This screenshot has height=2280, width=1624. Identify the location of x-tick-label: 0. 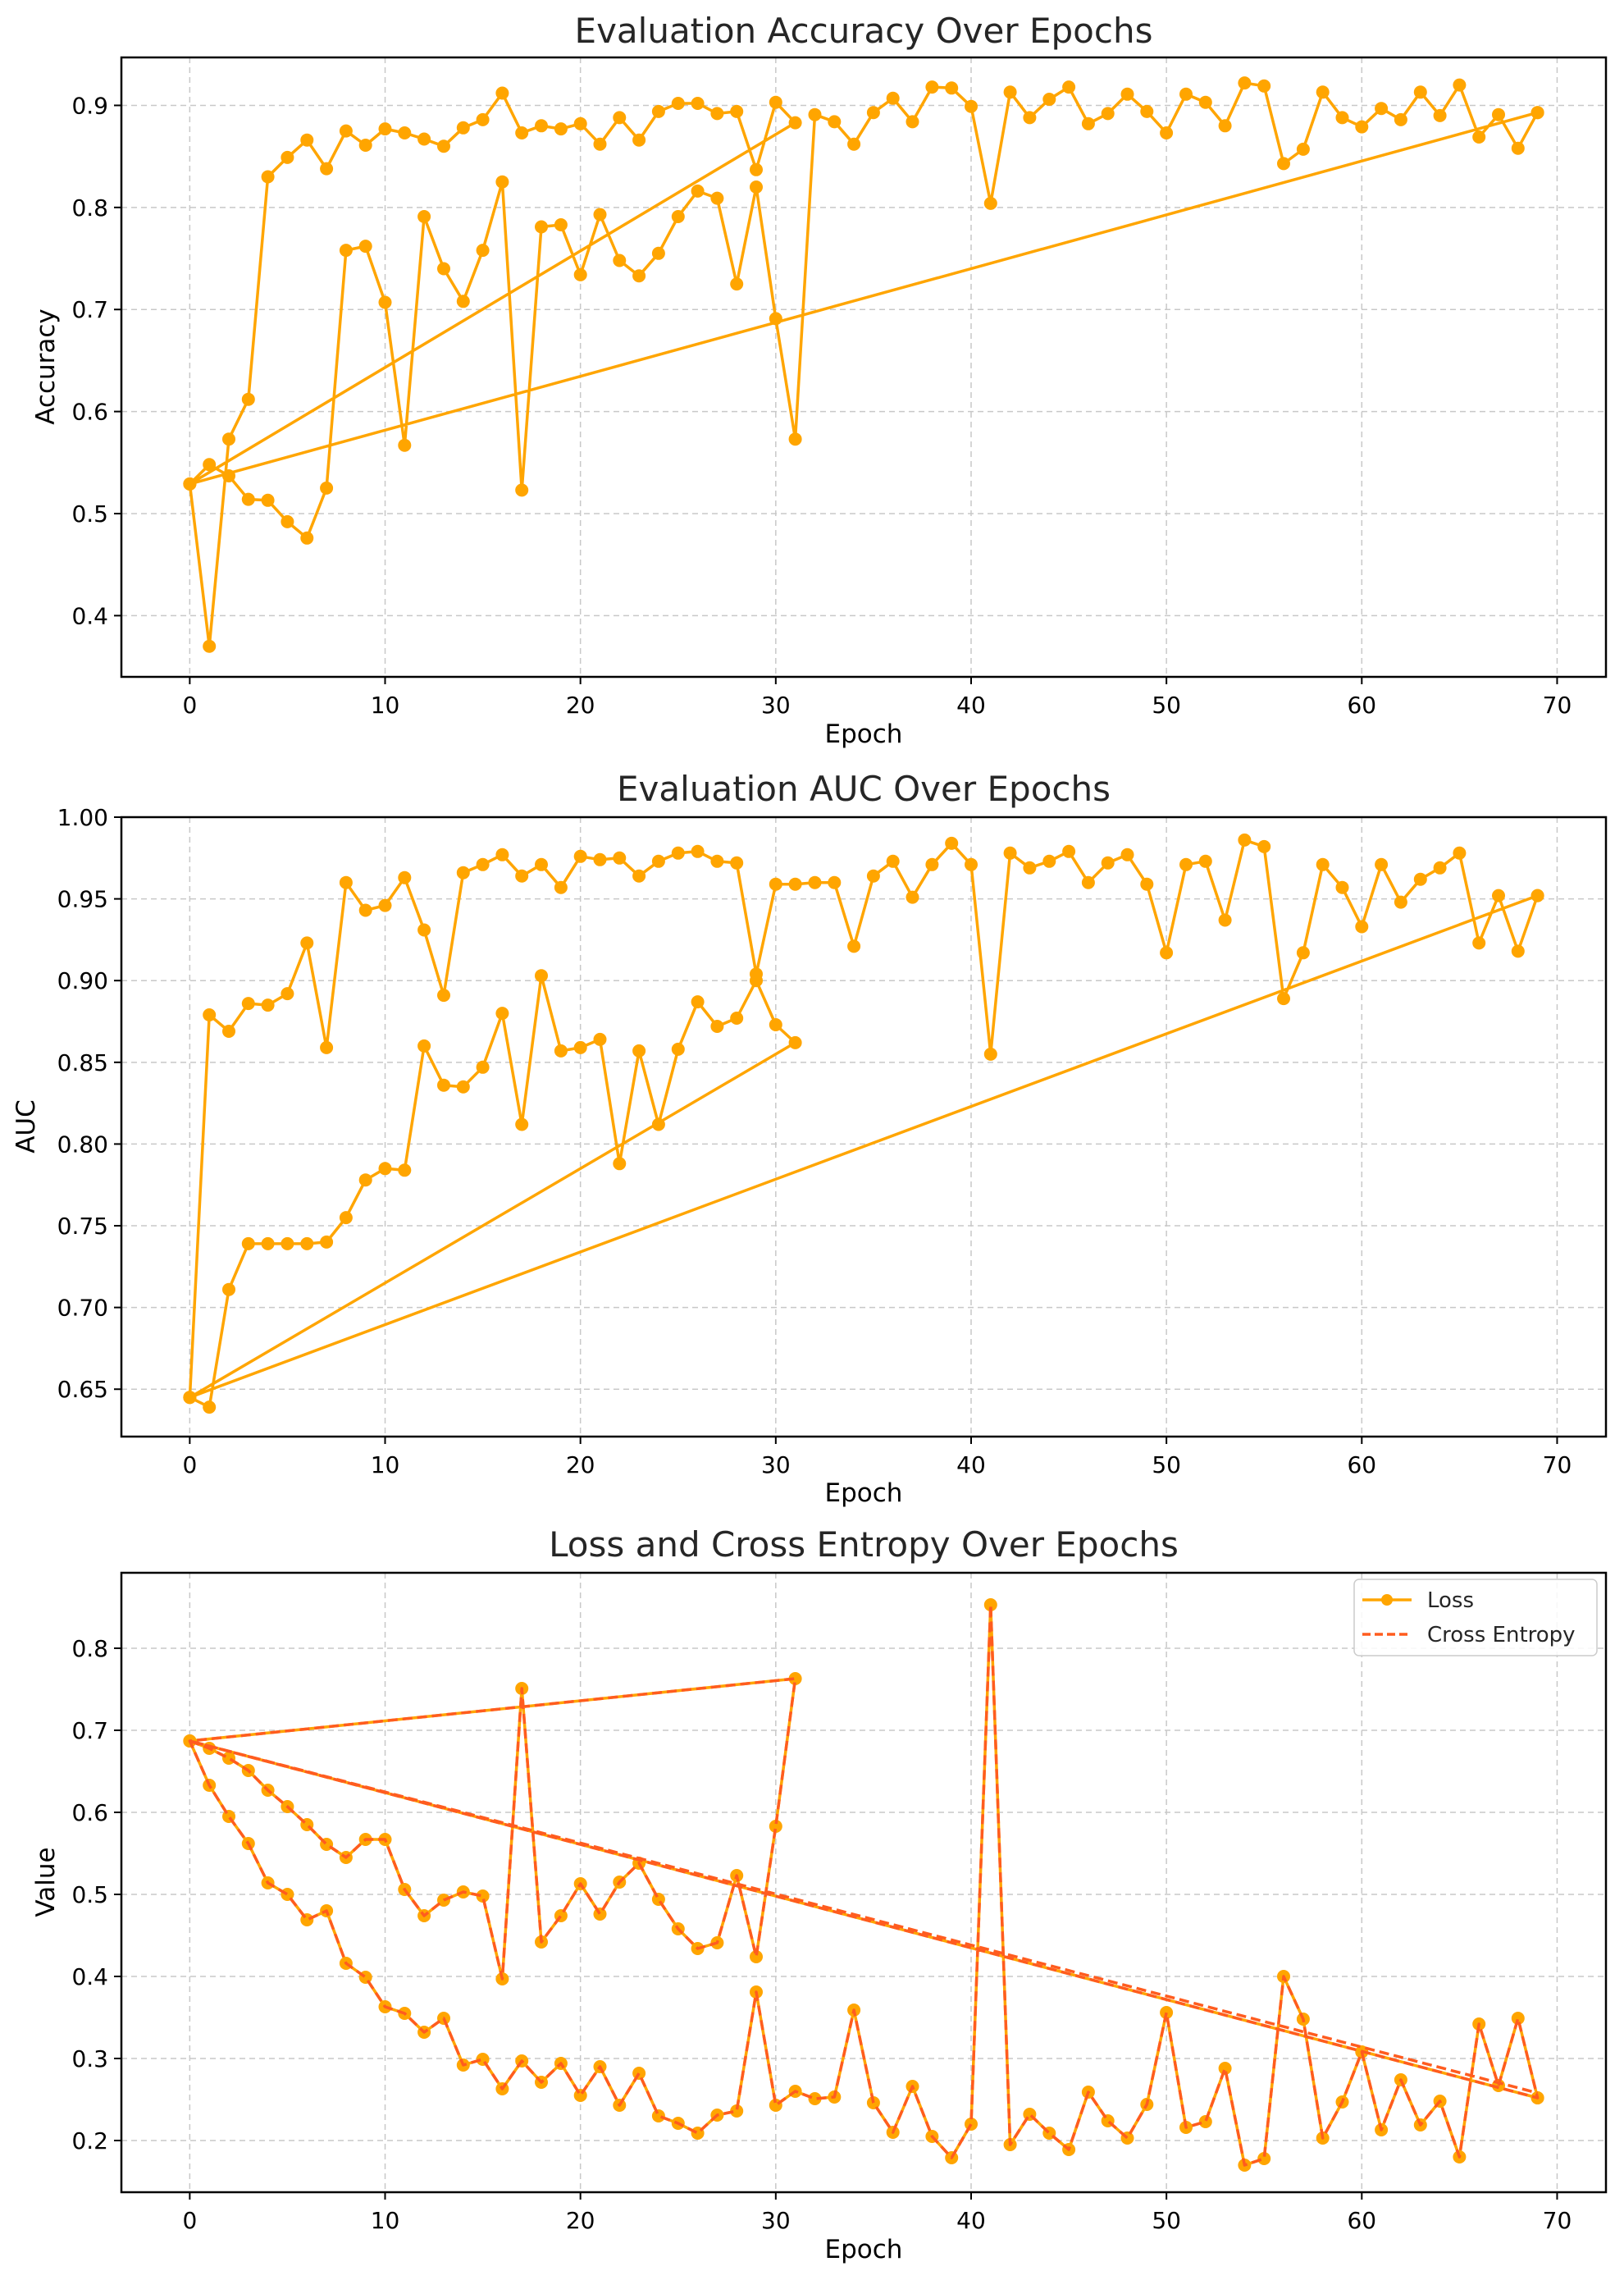
(189, 705).